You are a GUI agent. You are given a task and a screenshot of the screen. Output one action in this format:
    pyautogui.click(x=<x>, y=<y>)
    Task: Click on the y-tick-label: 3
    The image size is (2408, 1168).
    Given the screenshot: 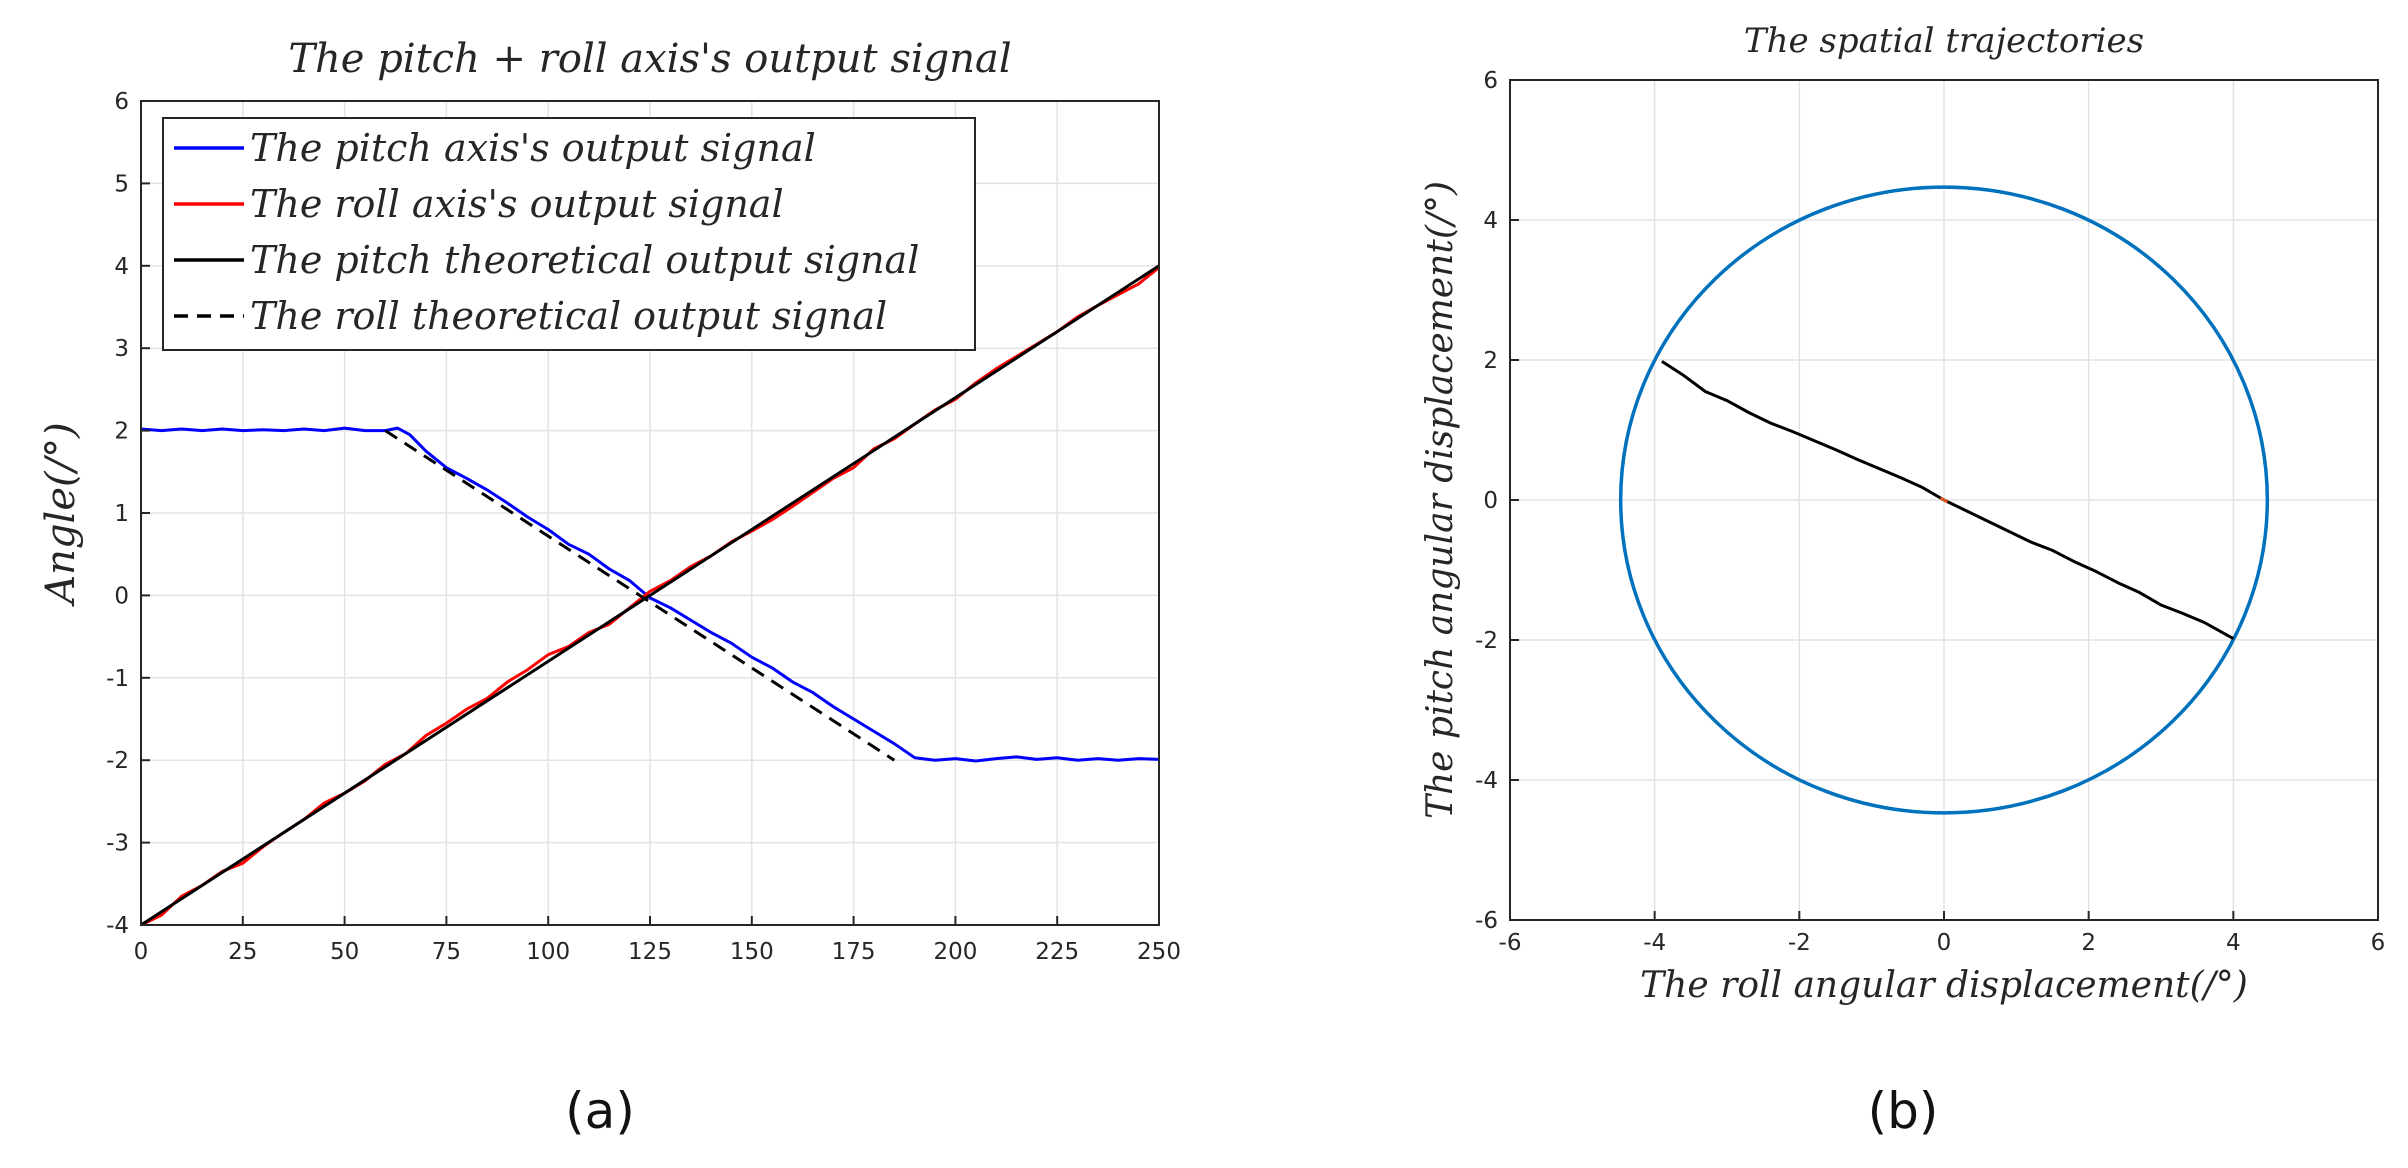 What is the action you would take?
    pyautogui.click(x=121, y=349)
    